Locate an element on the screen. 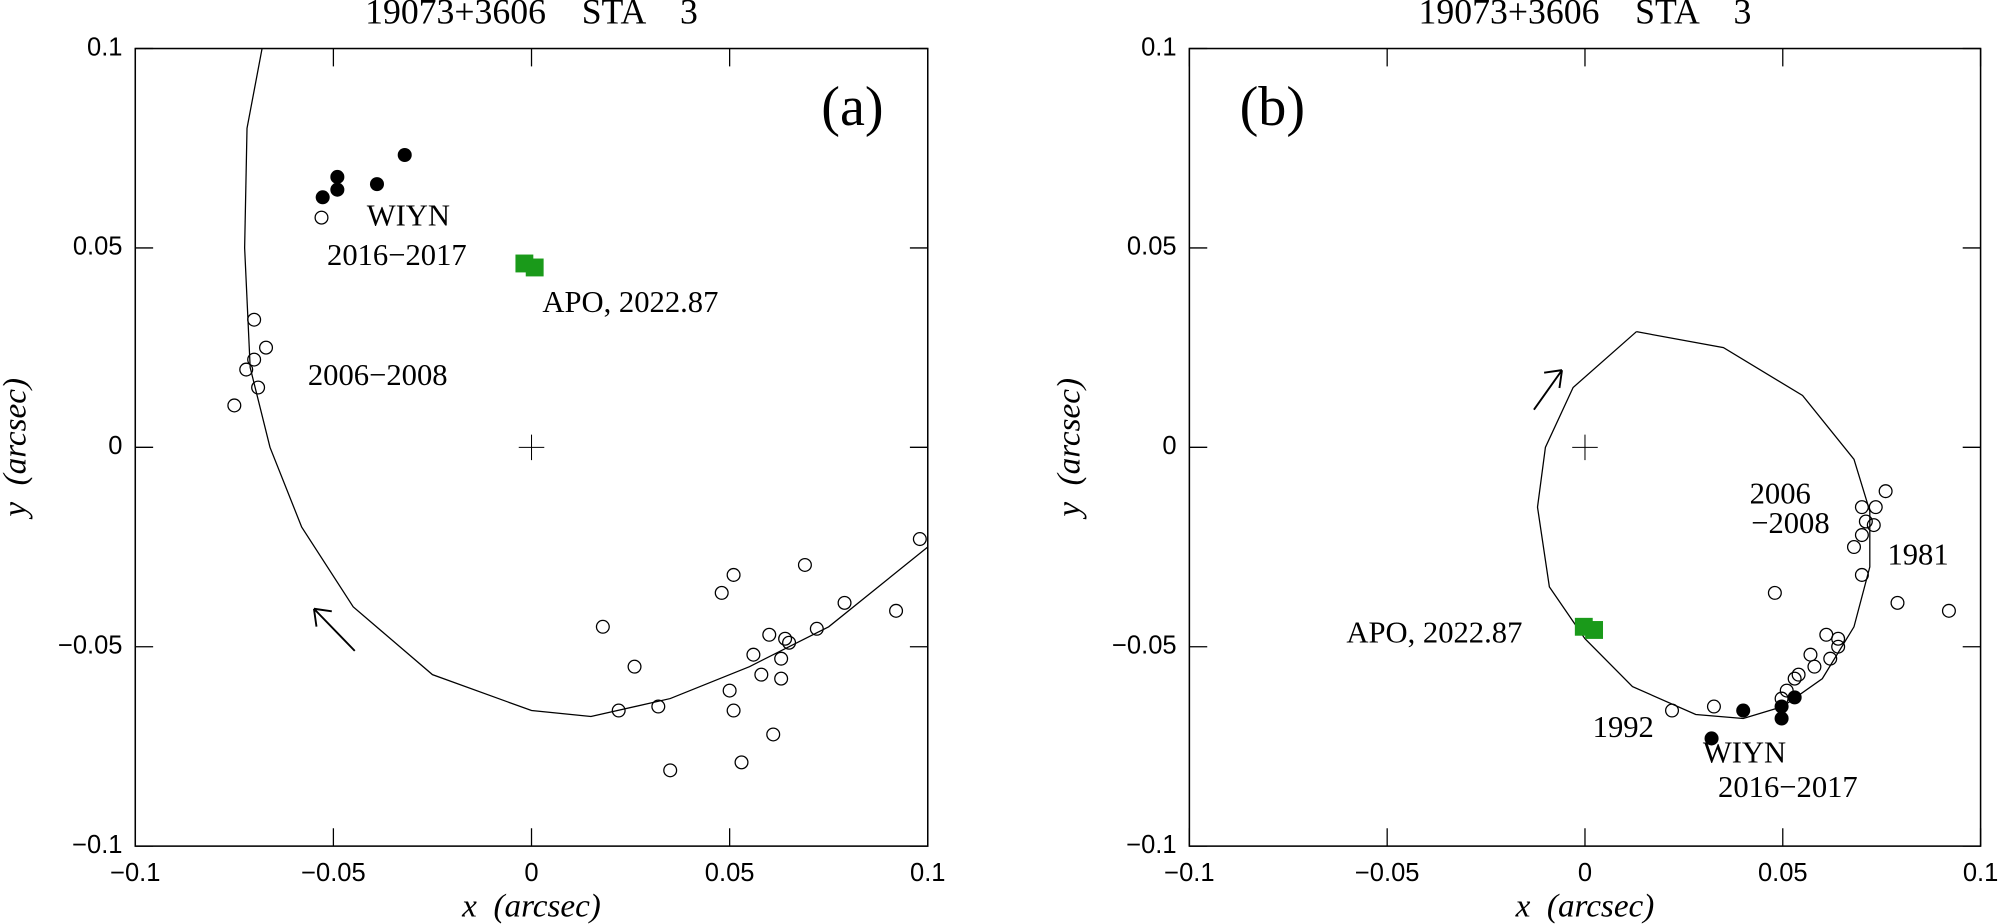  y-tick-label: 0 is located at coordinates (115, 446).